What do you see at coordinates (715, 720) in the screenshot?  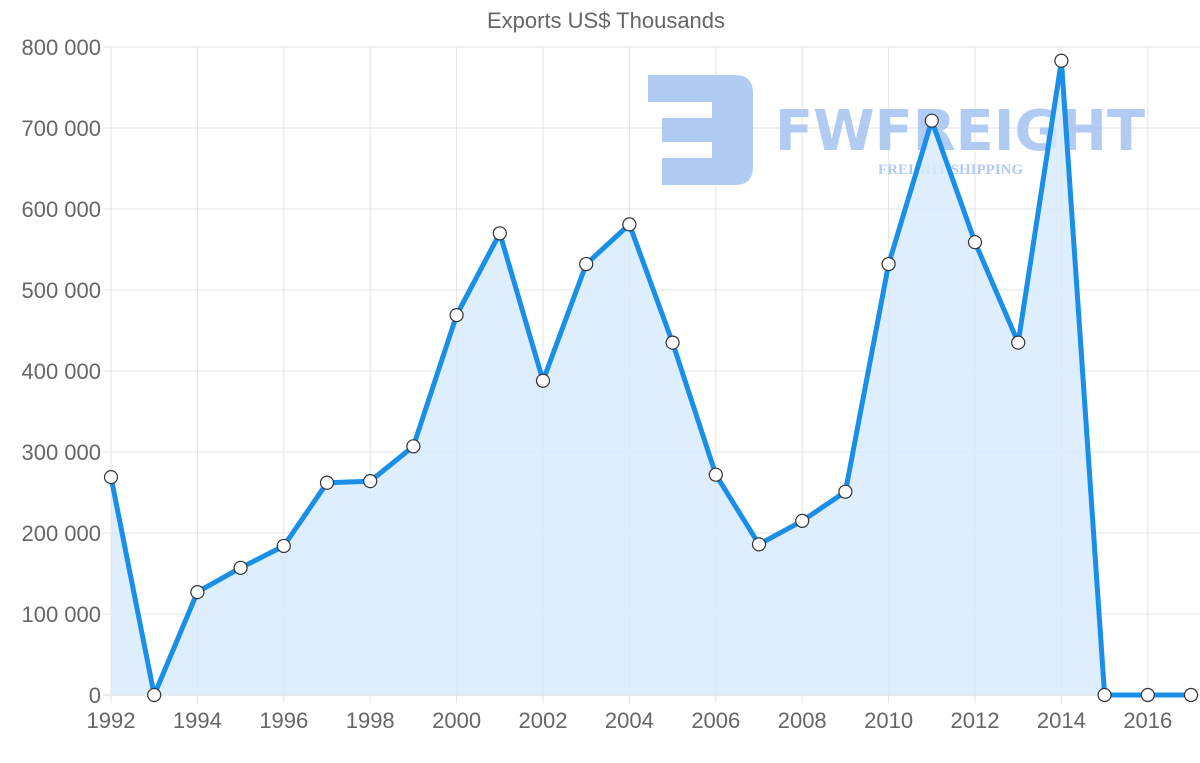 I see `x-tick-label: 2006` at bounding box center [715, 720].